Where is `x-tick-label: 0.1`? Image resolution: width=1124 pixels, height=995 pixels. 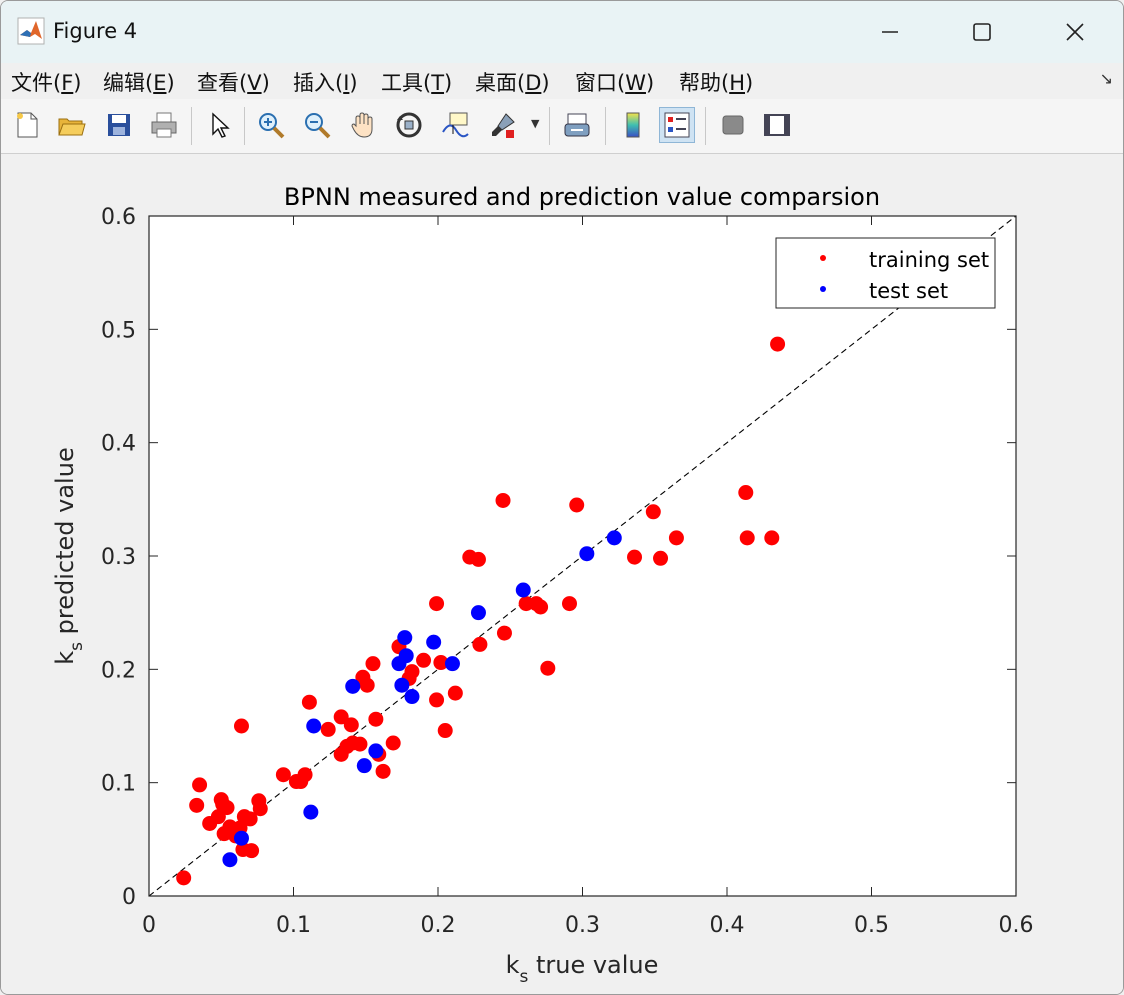
x-tick-label: 0.1 is located at coordinates (293, 925).